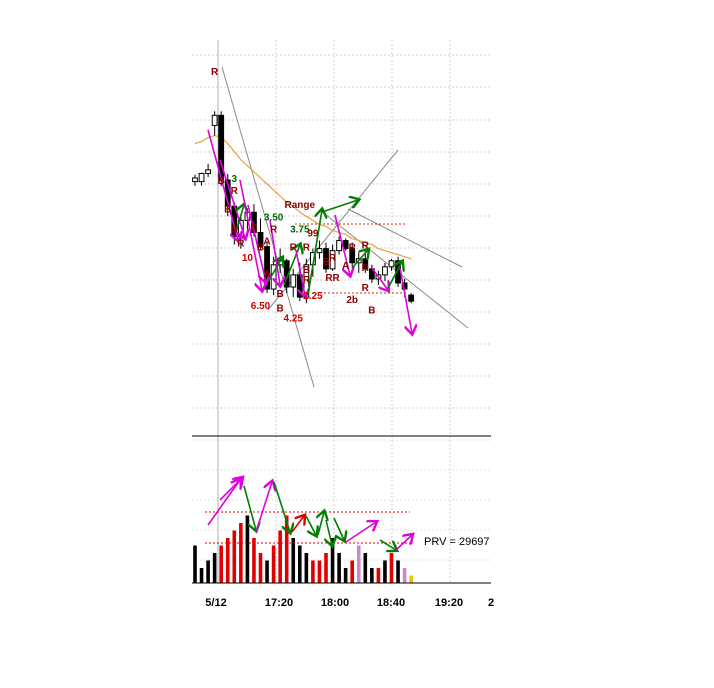 The height and width of the screenshot is (688, 714). I want to click on bar-label: 2.25, so click(313, 296).